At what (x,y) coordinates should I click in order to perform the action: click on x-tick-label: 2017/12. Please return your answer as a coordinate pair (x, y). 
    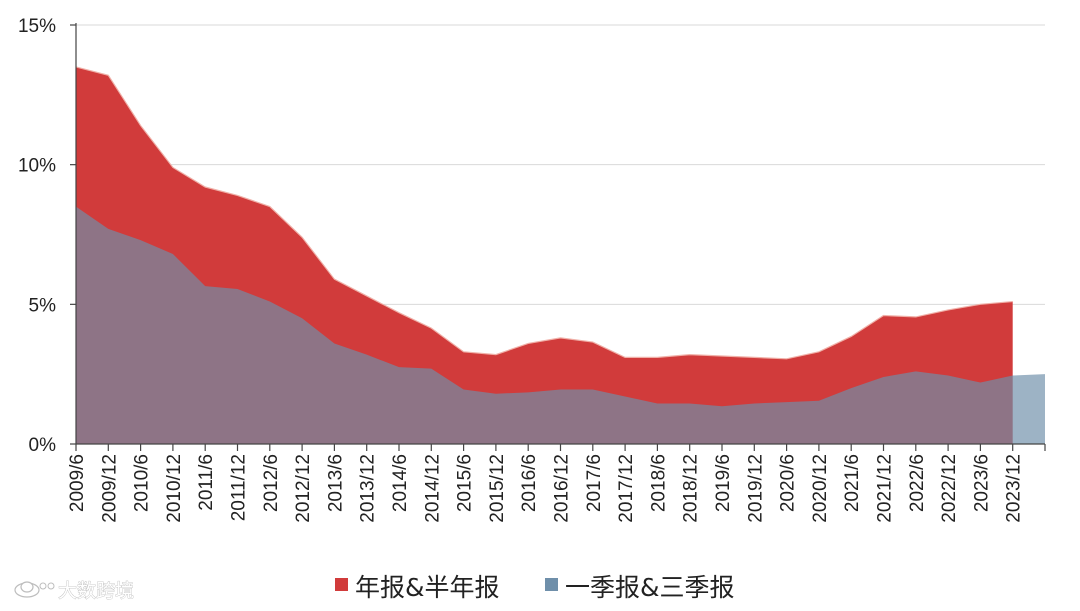
    Looking at the image, I should click on (626, 488).